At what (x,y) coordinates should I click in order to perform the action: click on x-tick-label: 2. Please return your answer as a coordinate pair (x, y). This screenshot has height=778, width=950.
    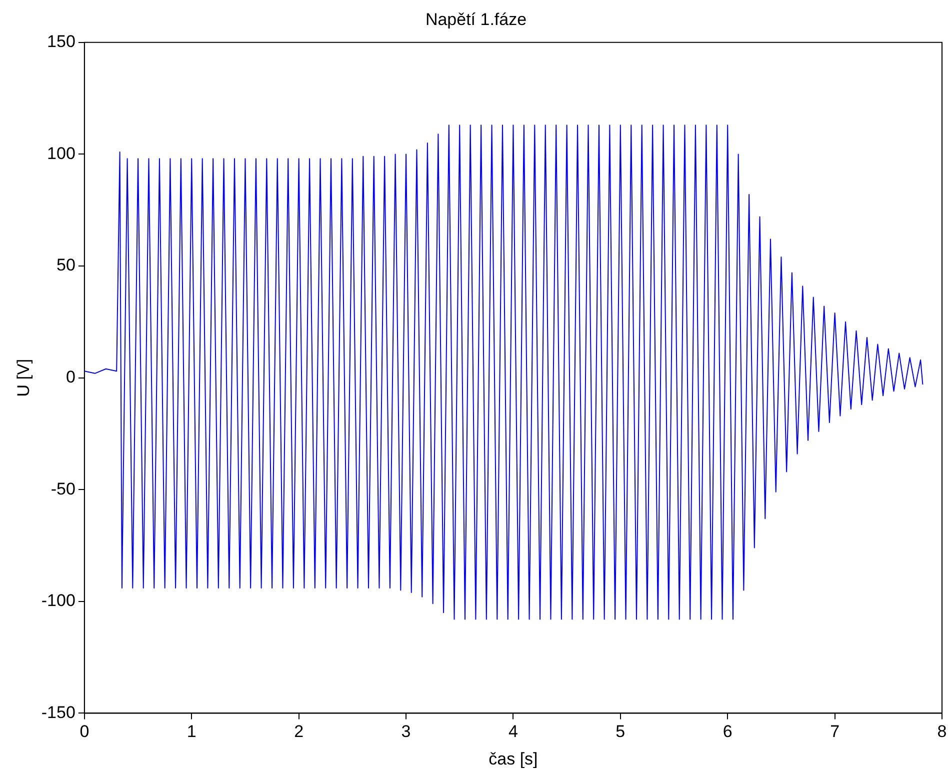
    Looking at the image, I should click on (299, 732).